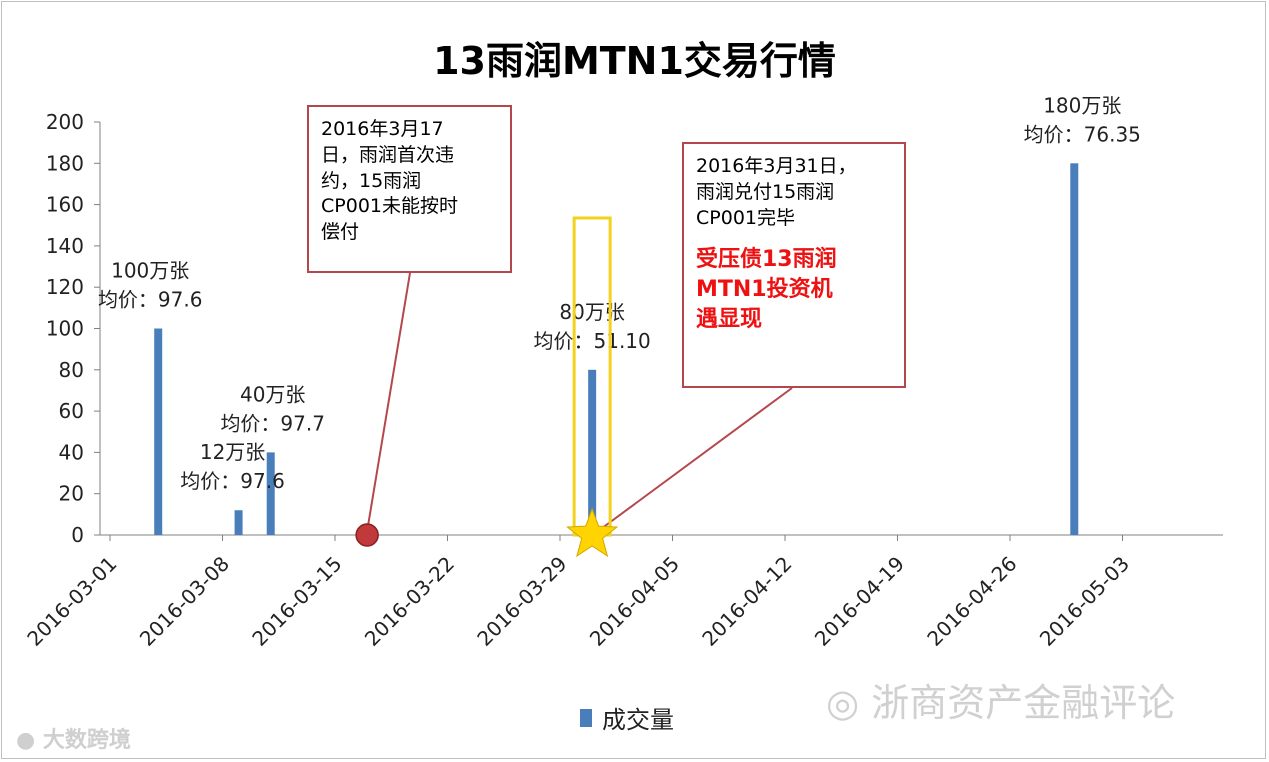 The width and height of the screenshot is (1269, 762). I want to click on callout-repayment-connector, so click(695, 459).